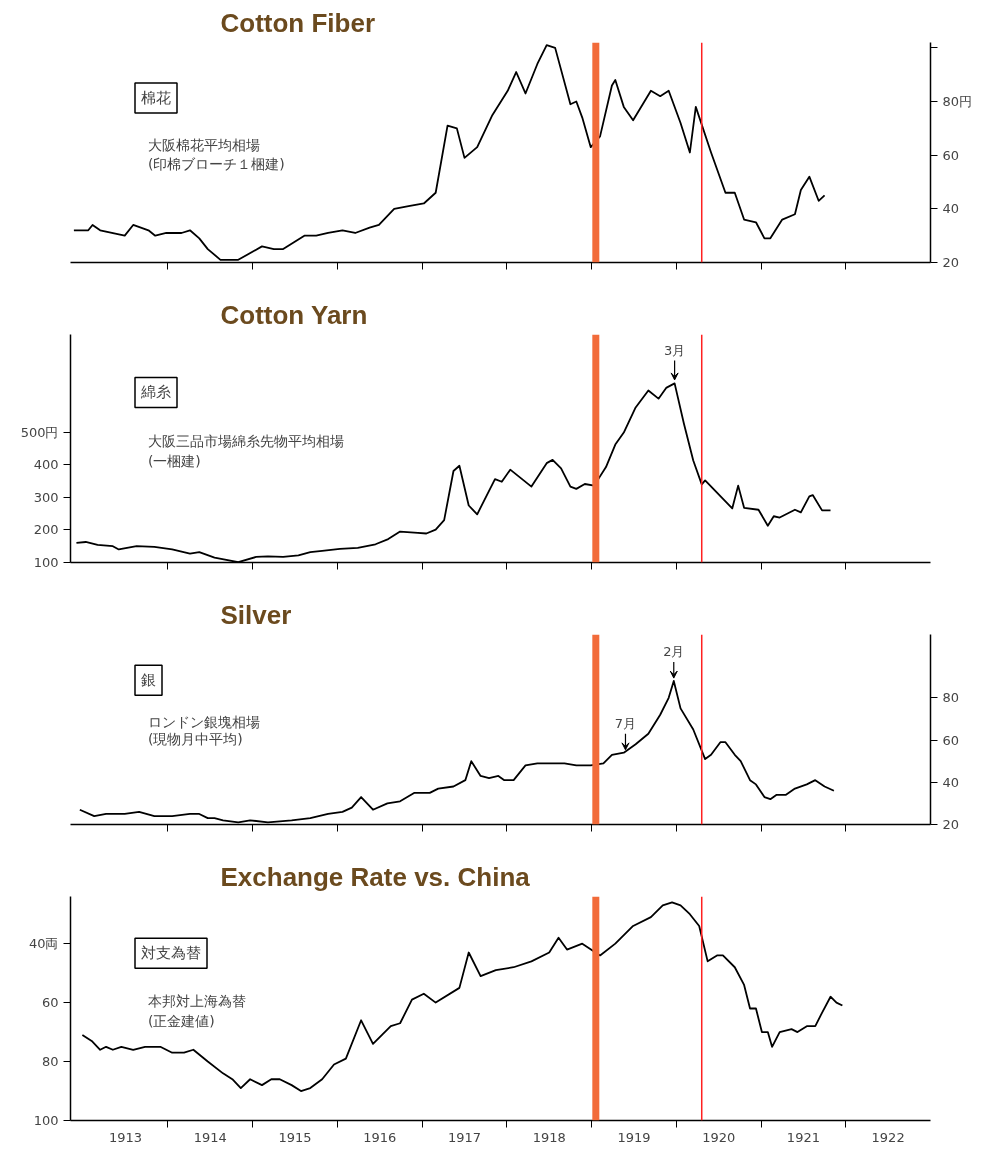  I want to click on line-series, so click(462, 996).